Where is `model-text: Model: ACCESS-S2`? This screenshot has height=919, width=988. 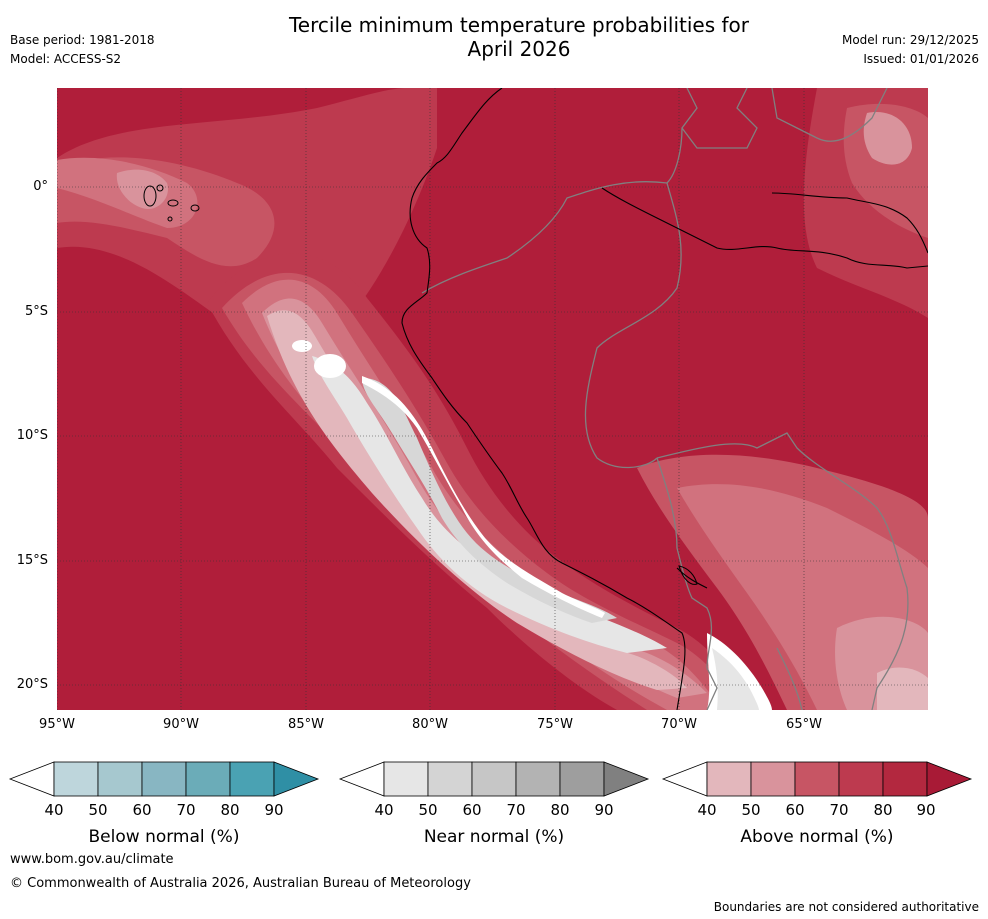 model-text: Model: ACCESS-S2 is located at coordinates (66, 59).